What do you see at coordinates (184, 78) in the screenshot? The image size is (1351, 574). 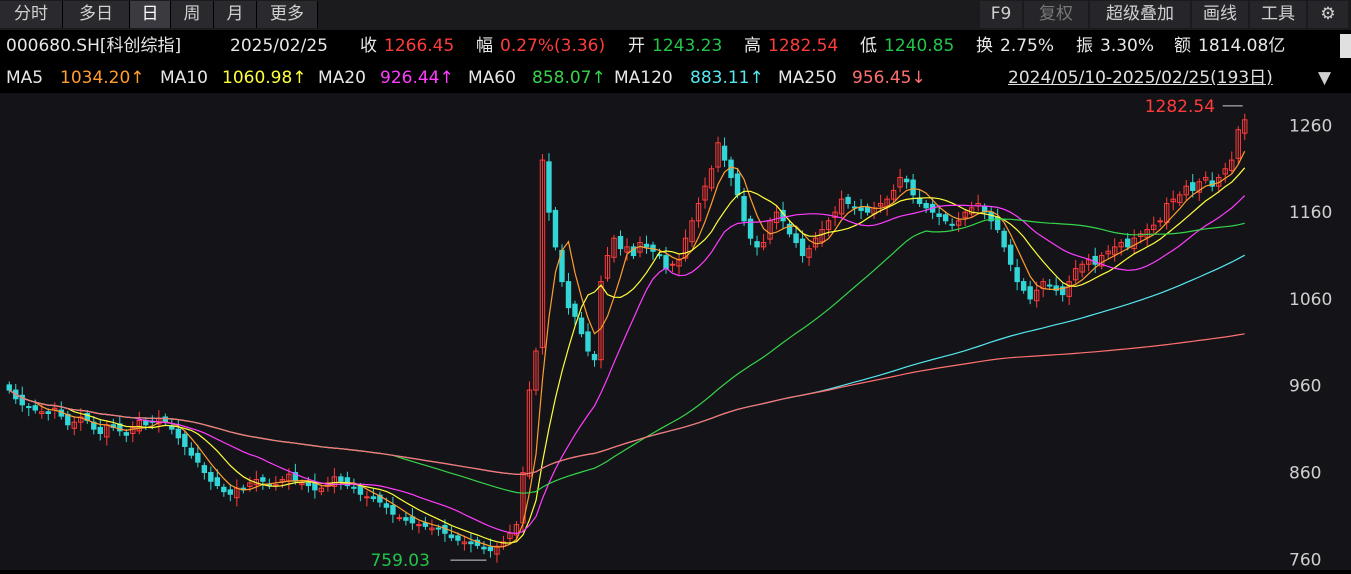 I see `ma10-name: MA10` at bounding box center [184, 78].